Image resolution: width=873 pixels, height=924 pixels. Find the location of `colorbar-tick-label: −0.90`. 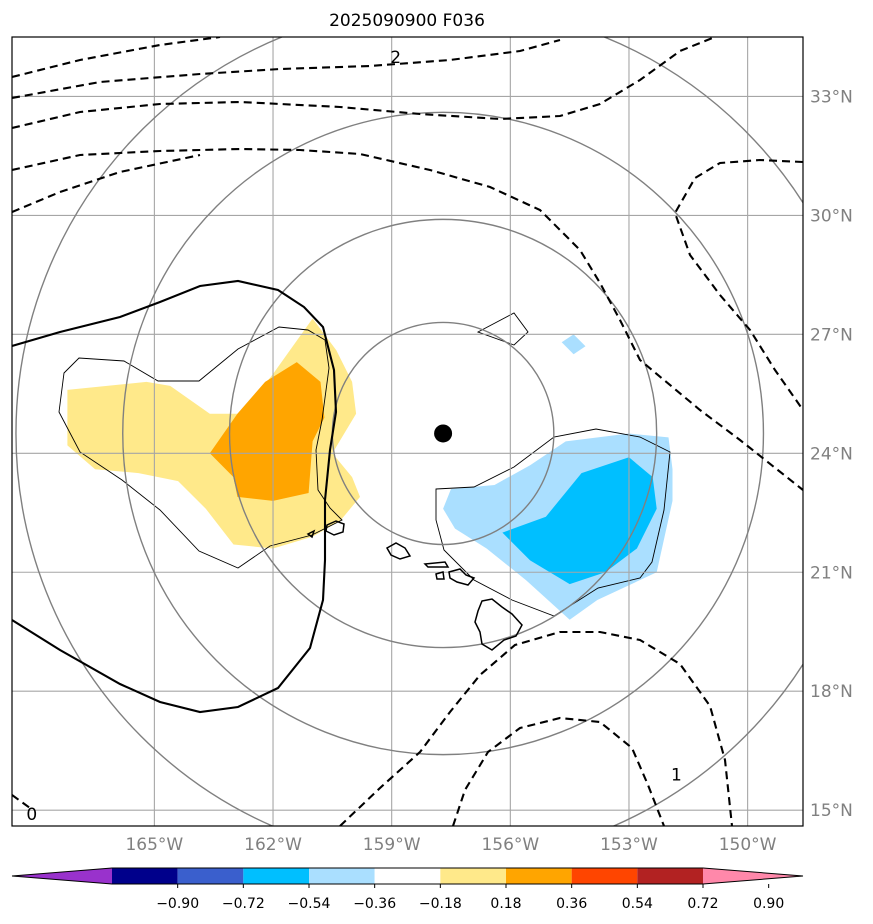

colorbar-tick-label: −0.90 is located at coordinates (177, 904).